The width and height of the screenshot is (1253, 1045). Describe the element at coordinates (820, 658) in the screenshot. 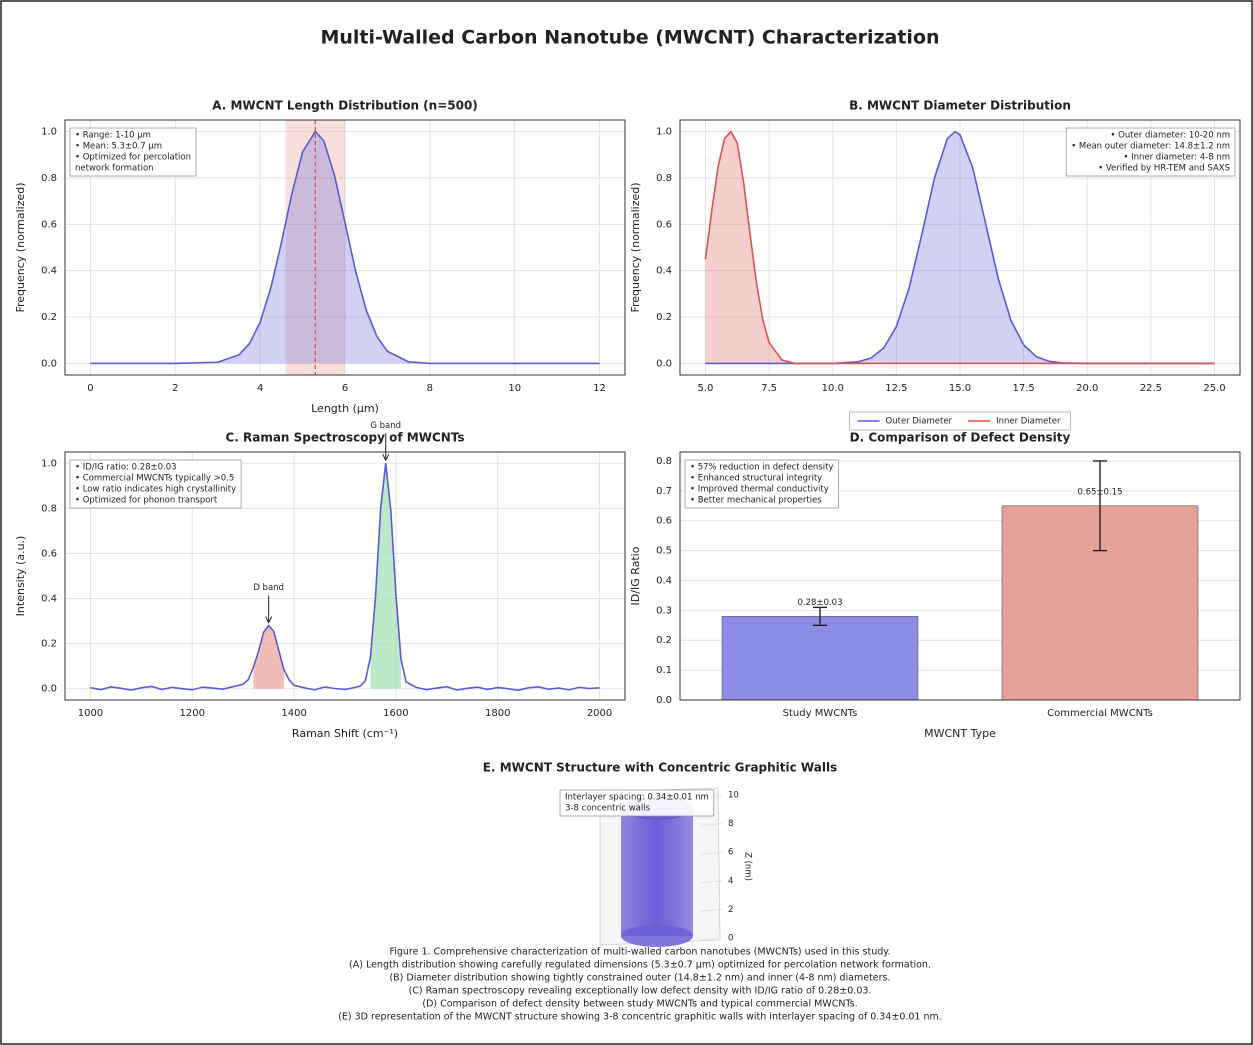

I see `bar` at that location.